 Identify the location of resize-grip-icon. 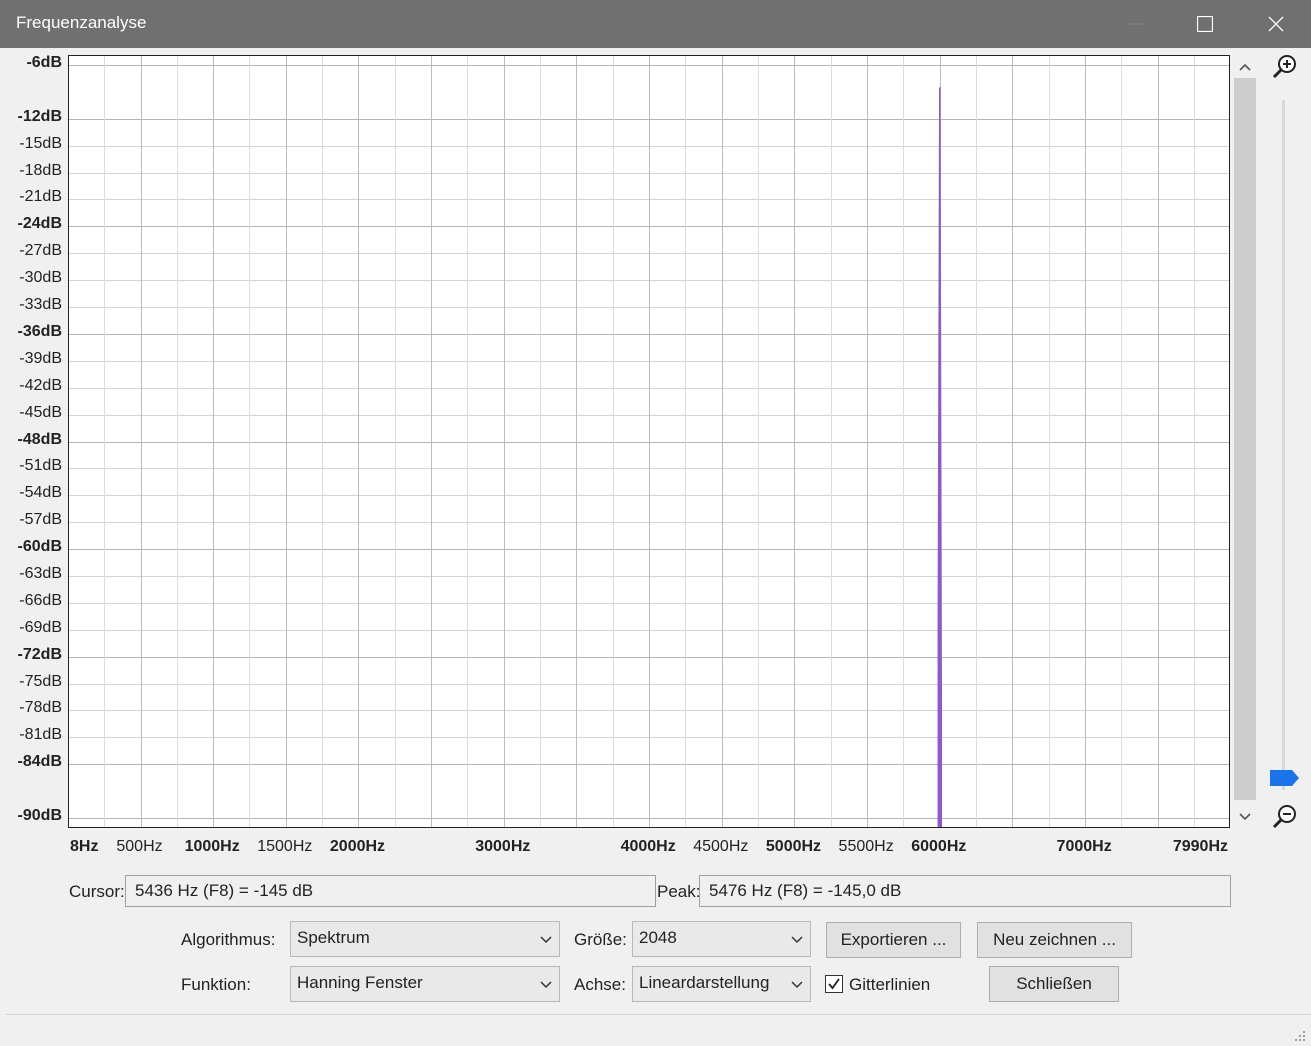
(1300, 1036).